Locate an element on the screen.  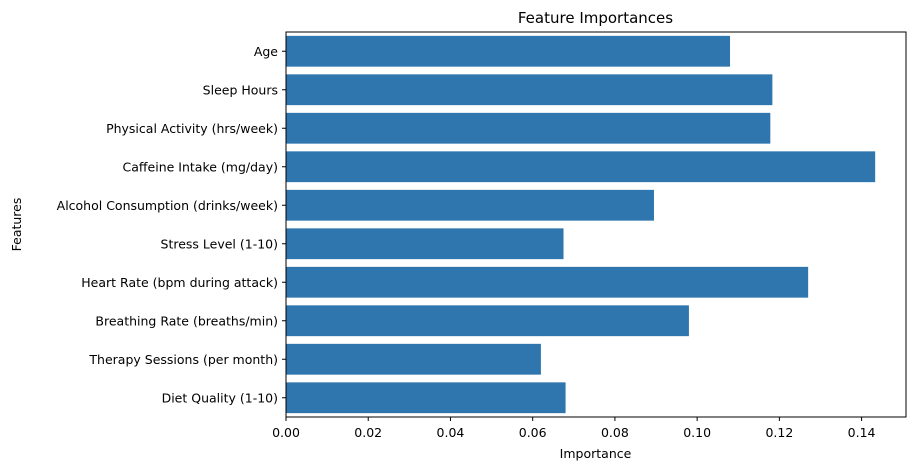
y-tick-label: Therapy Sessions (per month) is located at coordinates (183, 359).